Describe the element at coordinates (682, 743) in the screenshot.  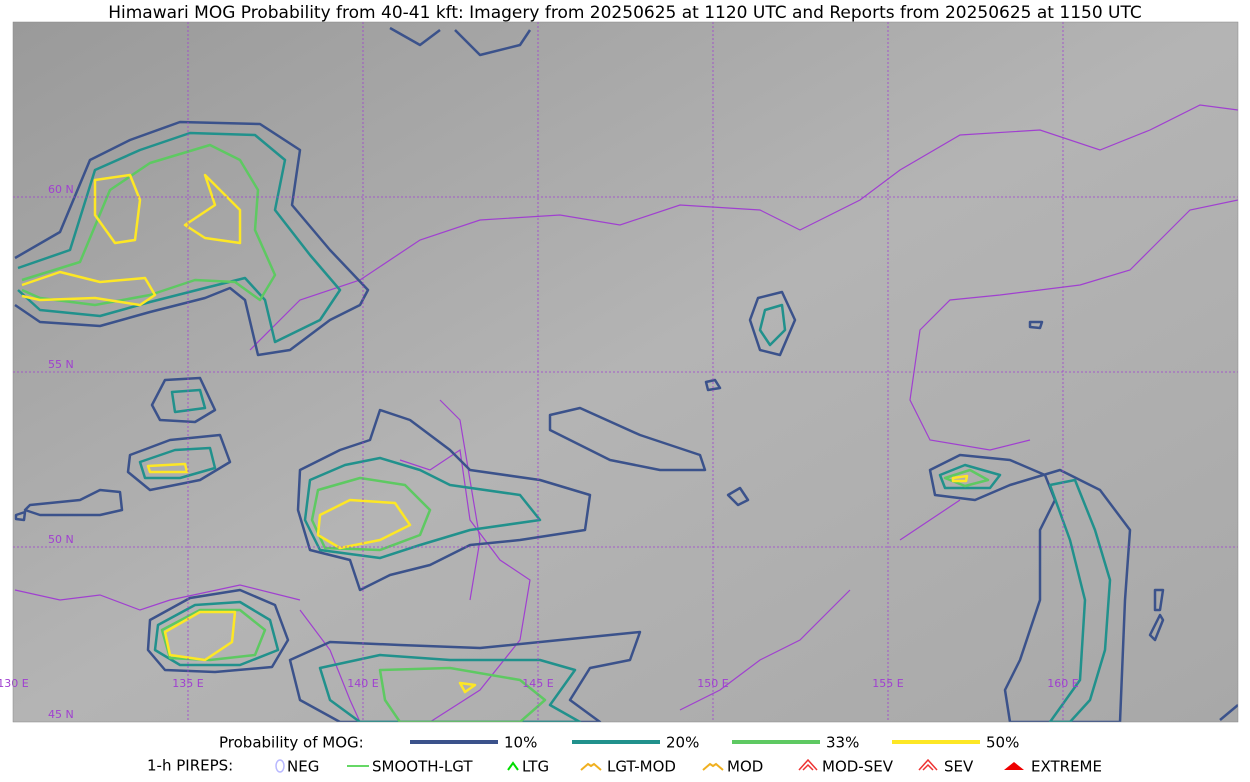
I see `legend-label: 20%` at that location.